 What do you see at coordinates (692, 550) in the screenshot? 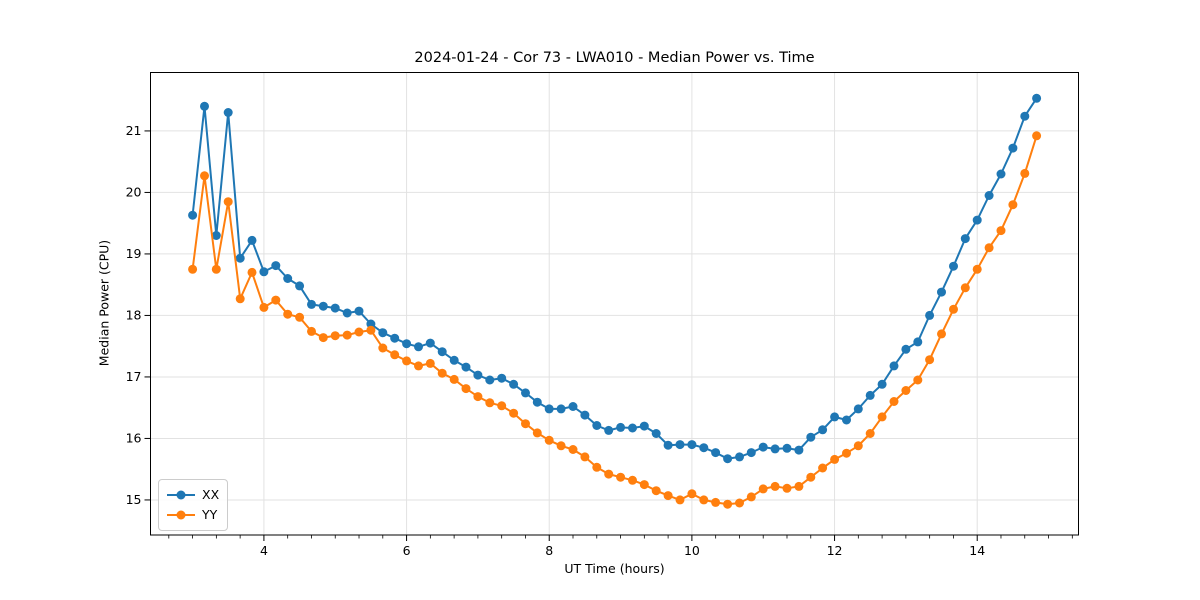
I see `x-tick-label: 10` at bounding box center [692, 550].